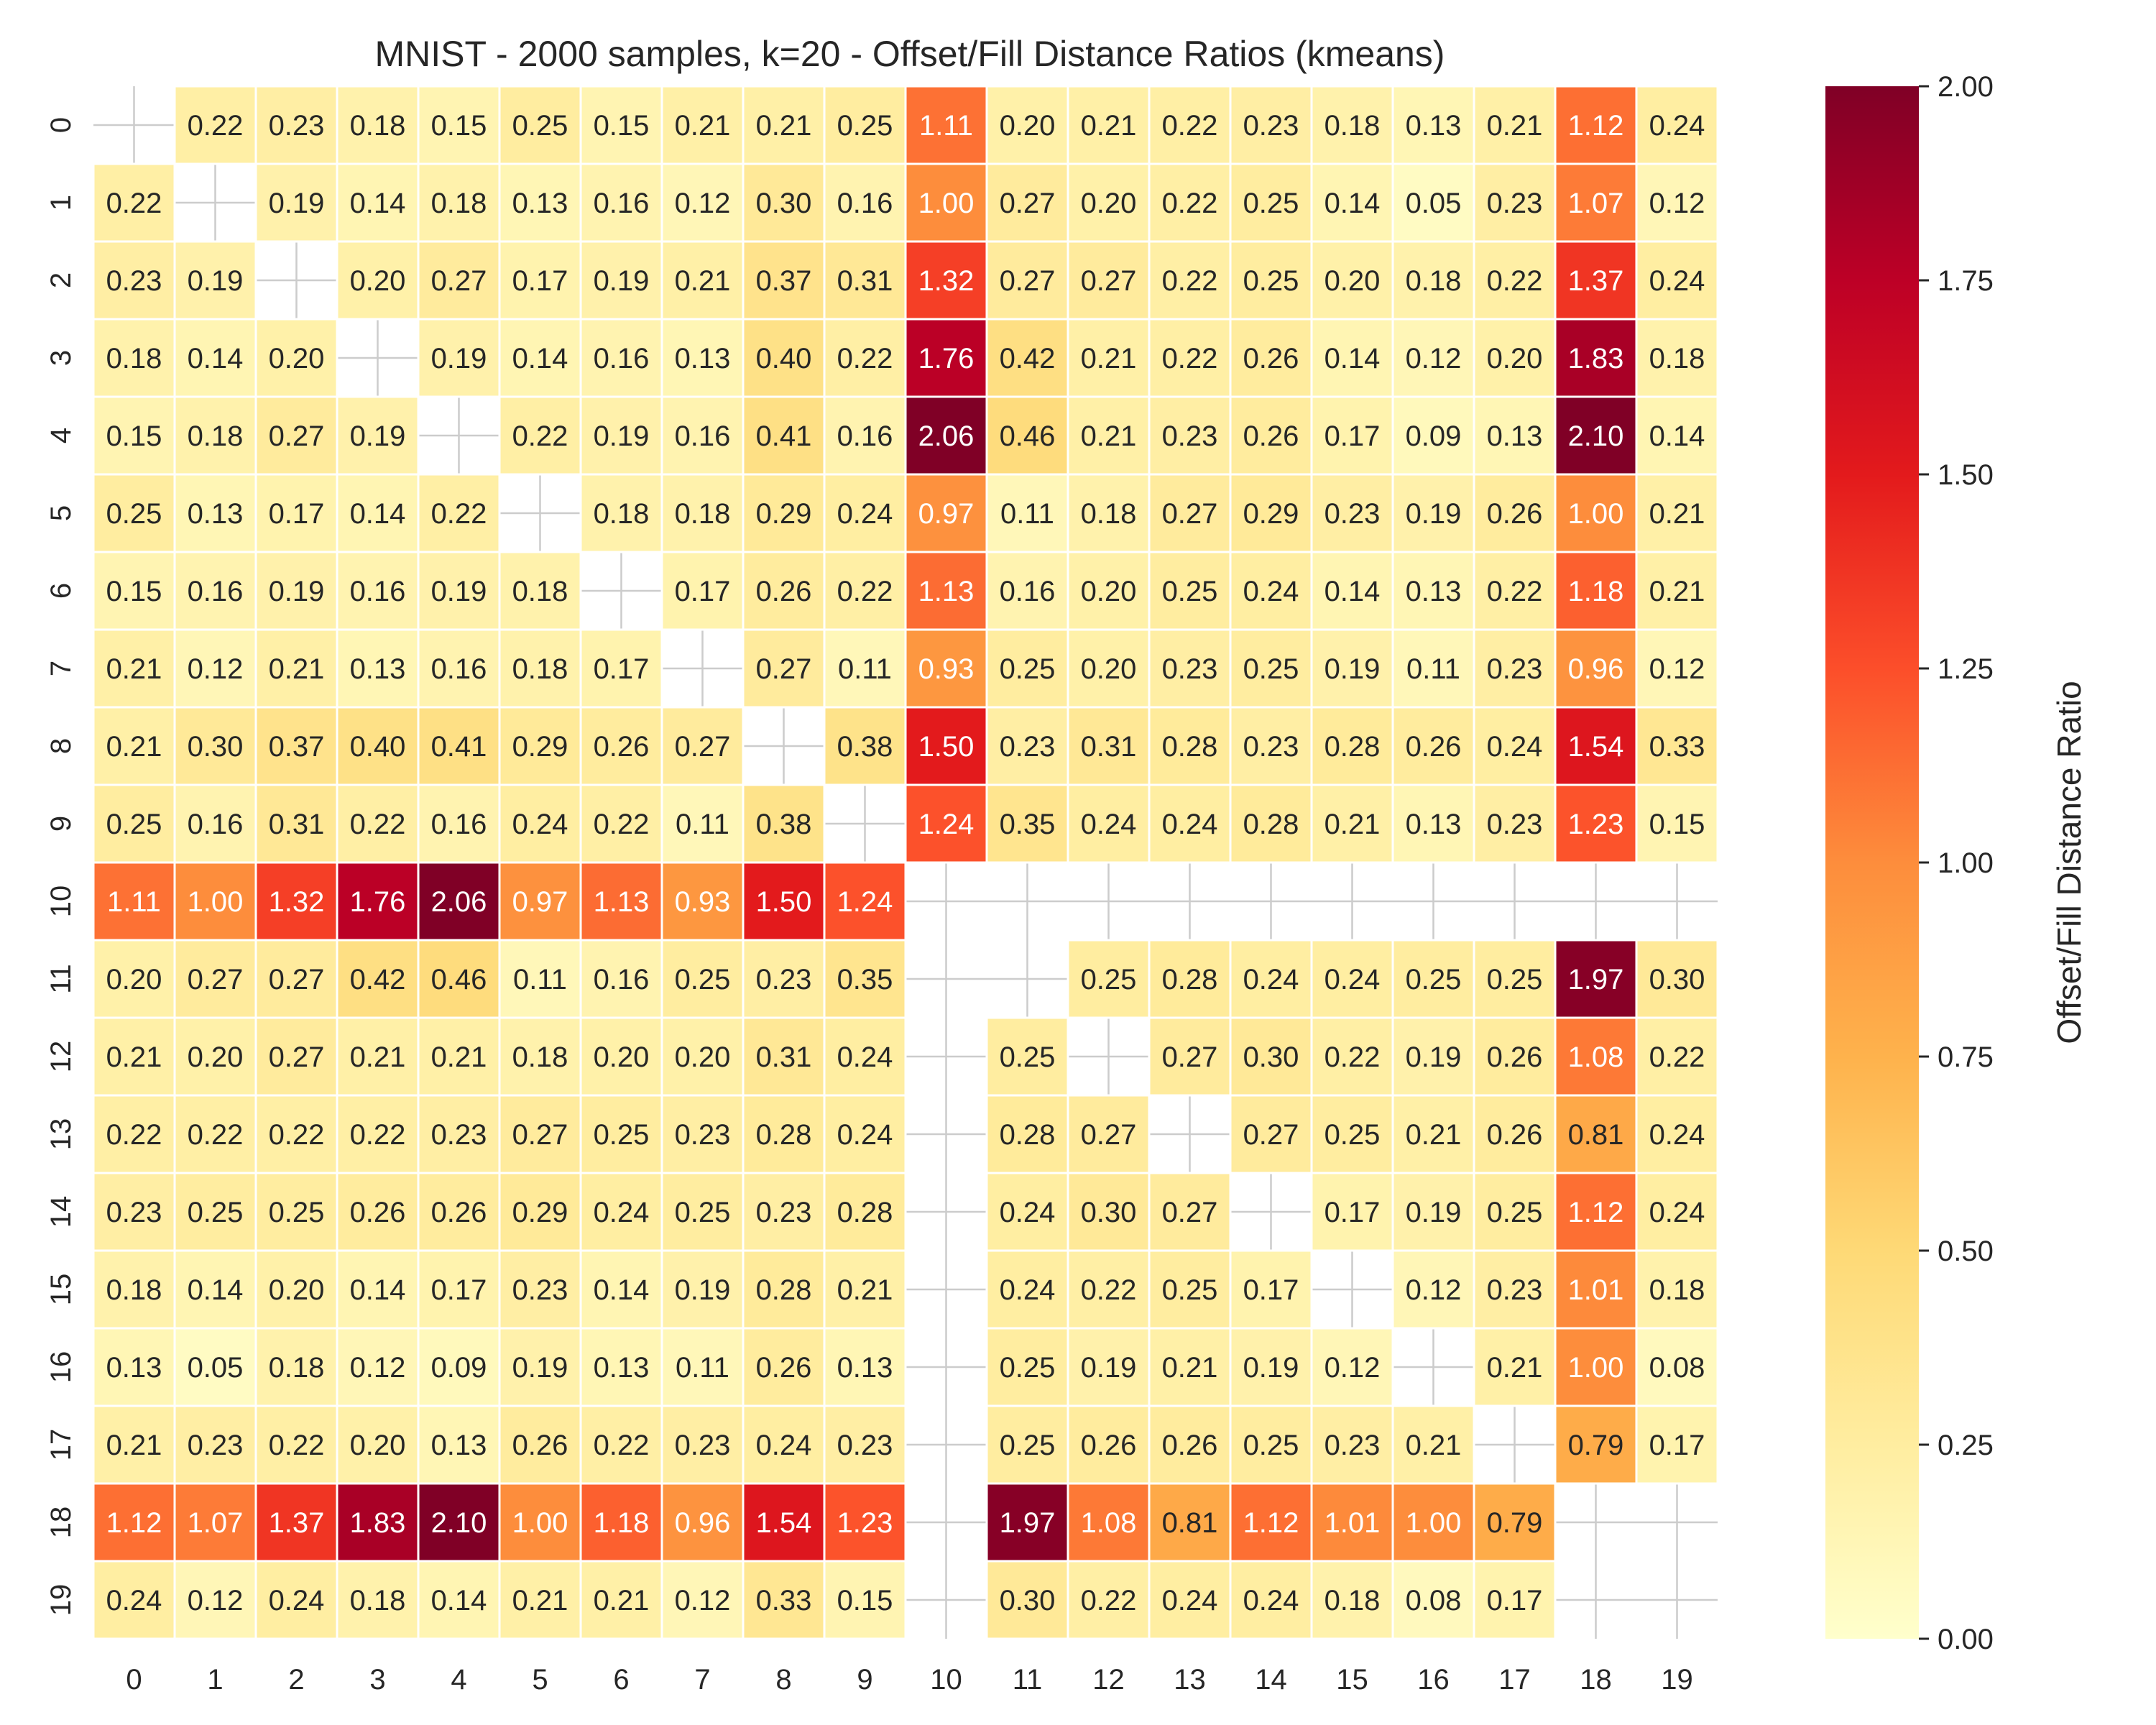  Describe the element at coordinates (1596, 824) in the screenshot. I see `cell-value-label: 1.23` at that location.